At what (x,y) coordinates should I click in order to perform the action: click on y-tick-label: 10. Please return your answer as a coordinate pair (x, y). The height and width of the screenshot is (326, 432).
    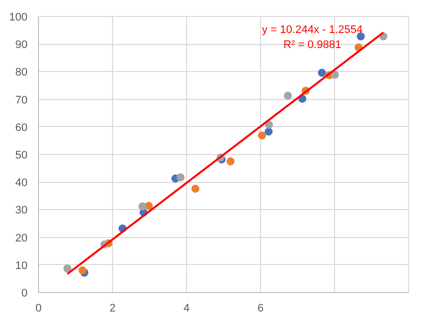
    Looking at the image, I should click on (21, 266).